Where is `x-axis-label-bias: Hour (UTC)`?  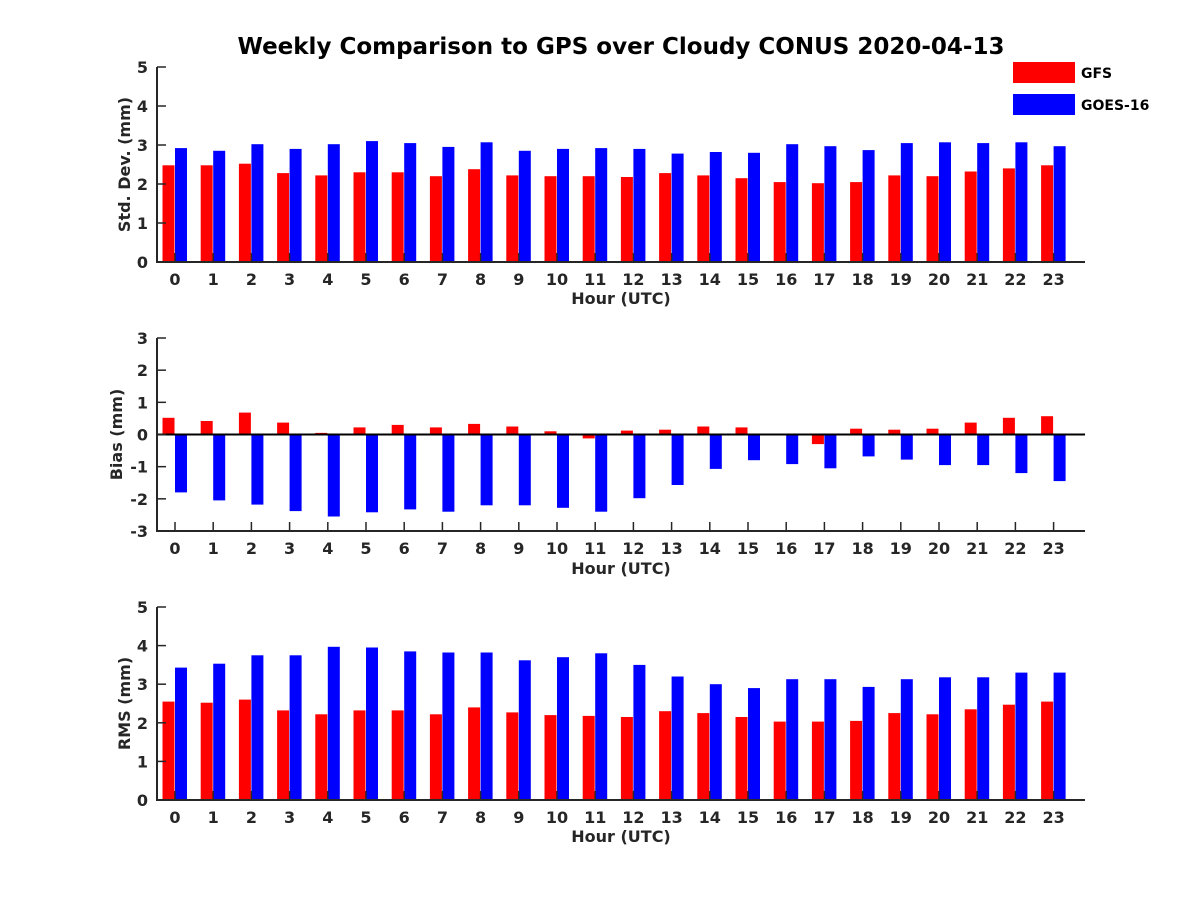
x-axis-label-bias: Hour (UTC) is located at coordinates (621, 568).